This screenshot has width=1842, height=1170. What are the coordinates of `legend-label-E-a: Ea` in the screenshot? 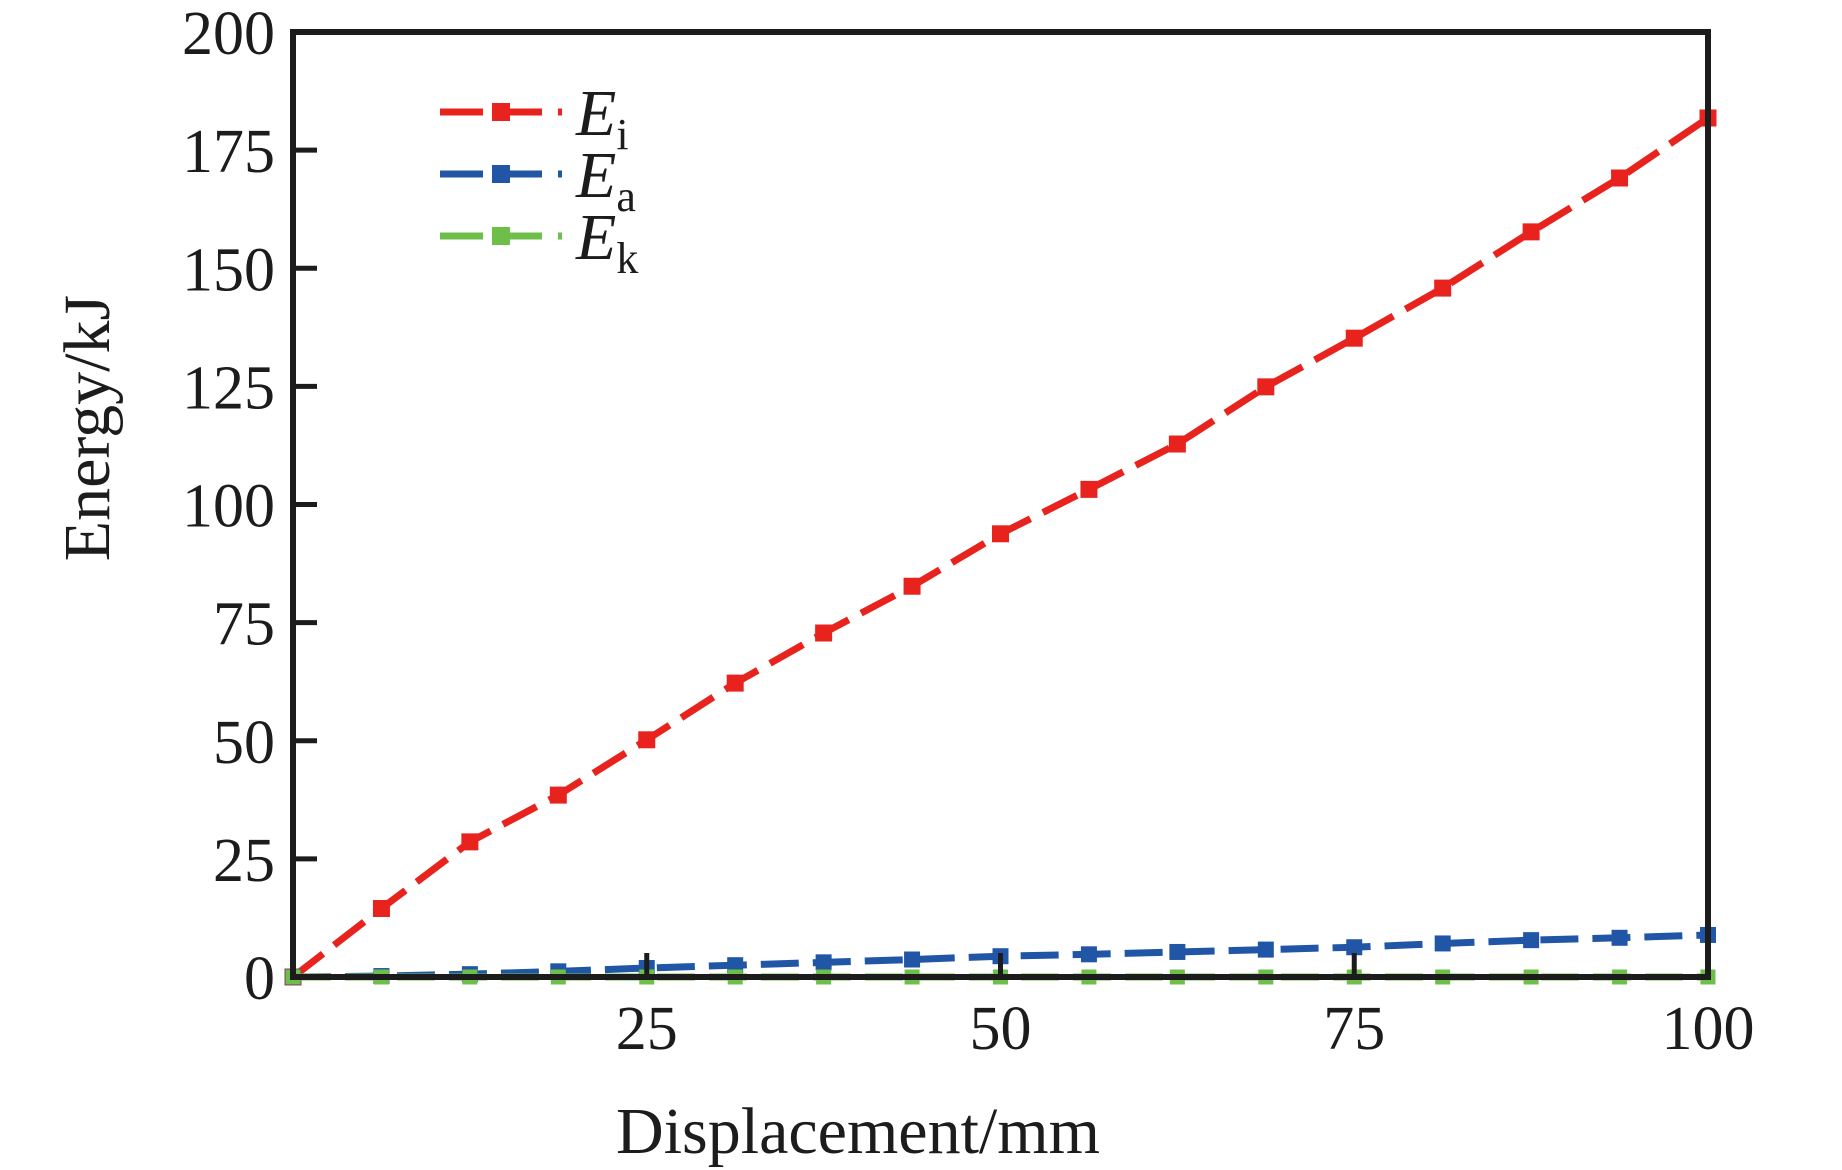 It's located at (605, 180).